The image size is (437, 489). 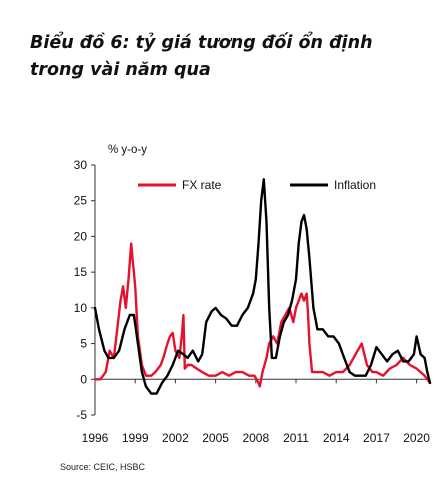 I want to click on x-tick-label: 1996, so click(x=95, y=438).